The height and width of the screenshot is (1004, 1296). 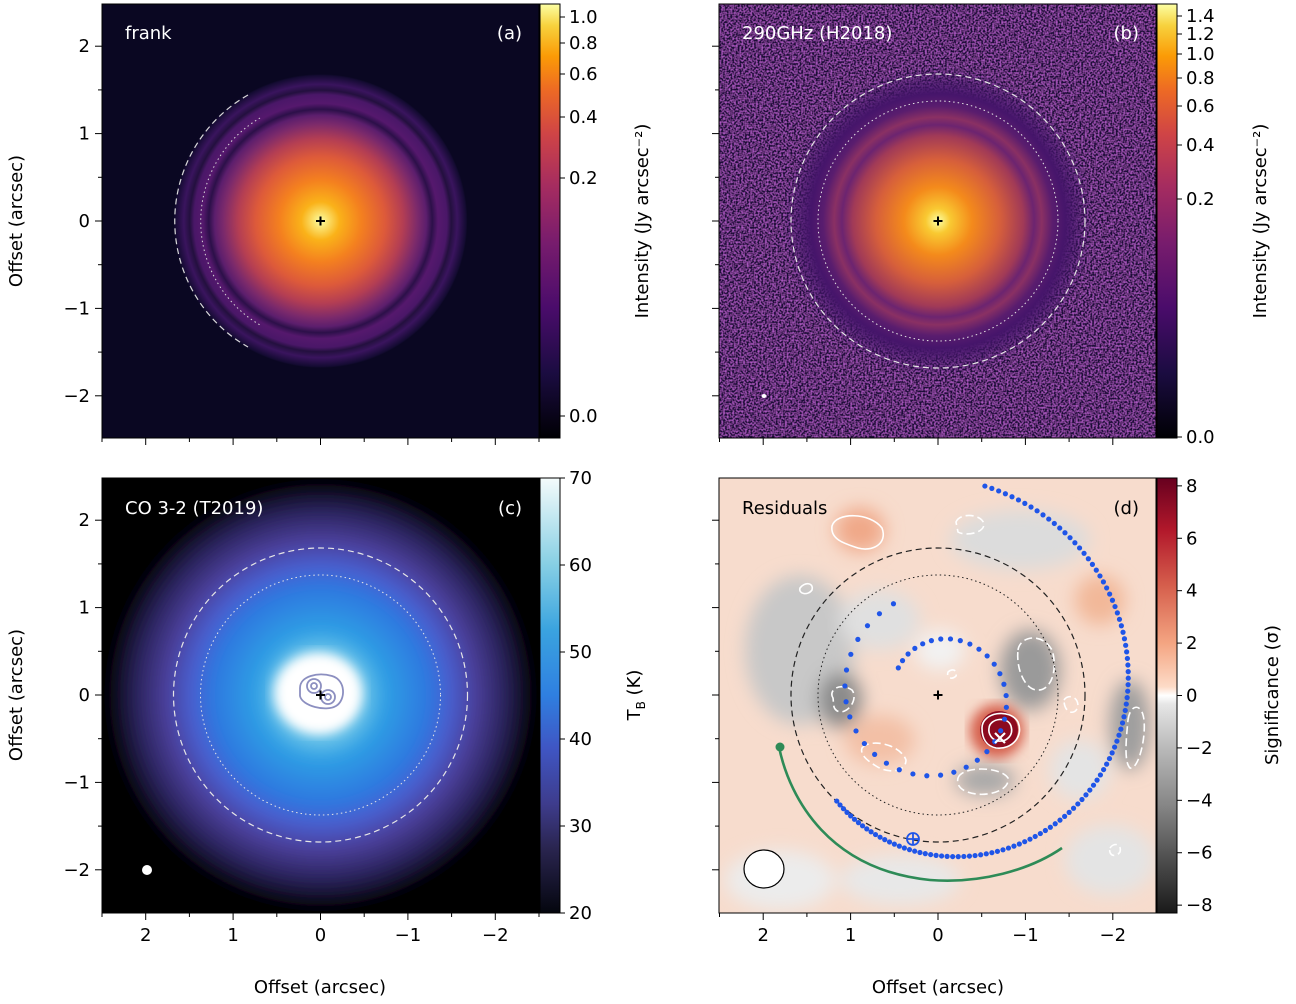 I want to click on panel-d-inner-ring, so click(x=938, y=695).